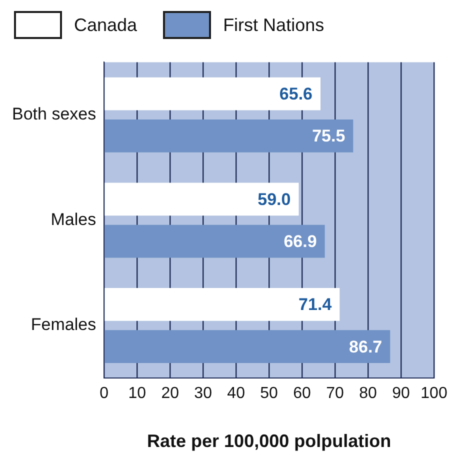 Image resolution: width=454 pixels, height=461 pixels. Describe the element at coordinates (73, 219) in the screenshot. I see `y-tick-label: Males` at that location.